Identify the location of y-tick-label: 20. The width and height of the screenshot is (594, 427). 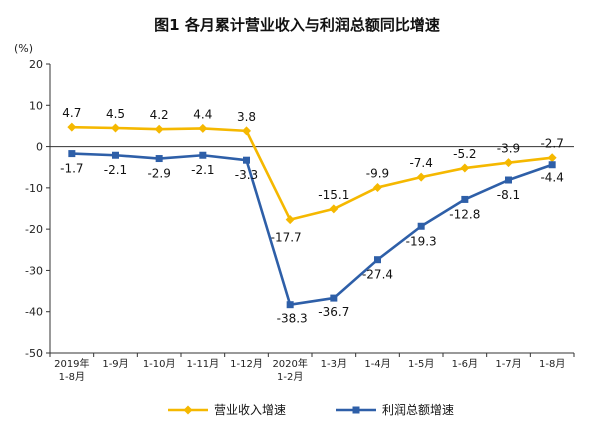
(36, 64).